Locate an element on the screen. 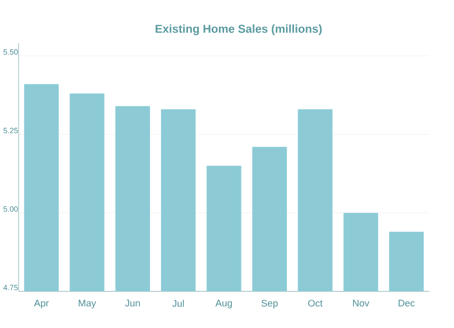  x-tick-label: Dec is located at coordinates (406, 303).